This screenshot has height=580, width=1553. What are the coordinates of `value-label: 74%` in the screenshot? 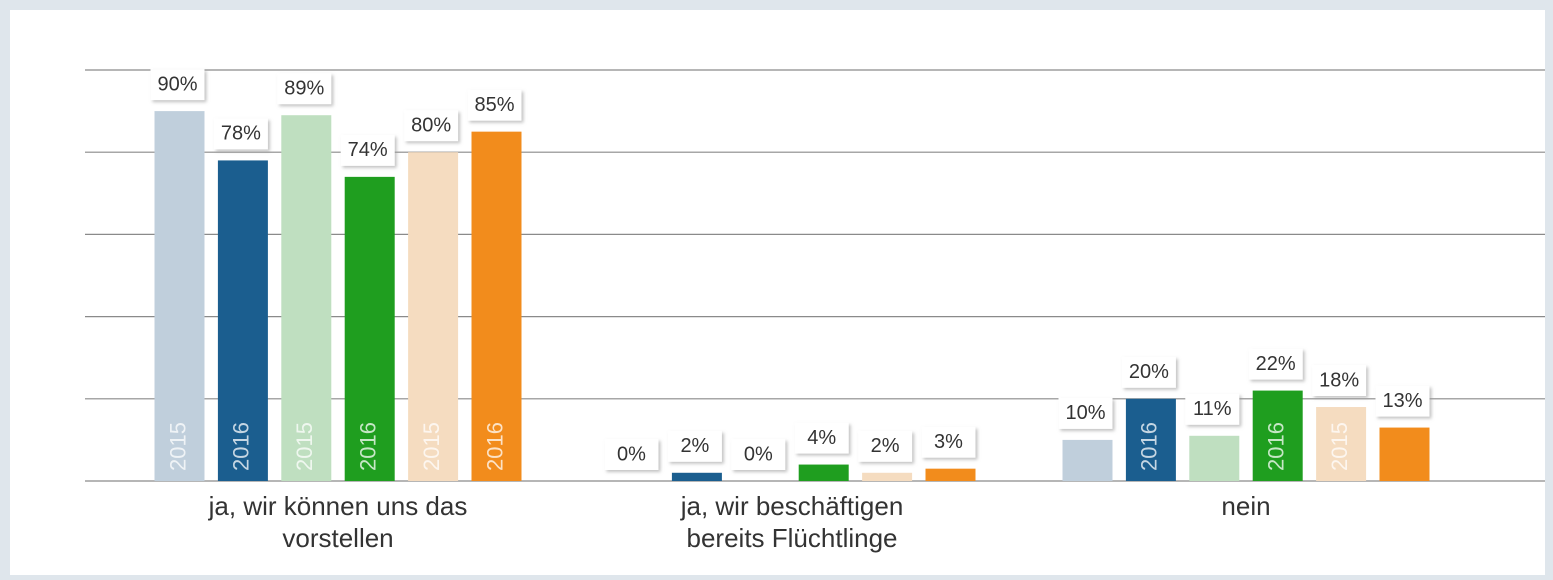 It's located at (367, 150).